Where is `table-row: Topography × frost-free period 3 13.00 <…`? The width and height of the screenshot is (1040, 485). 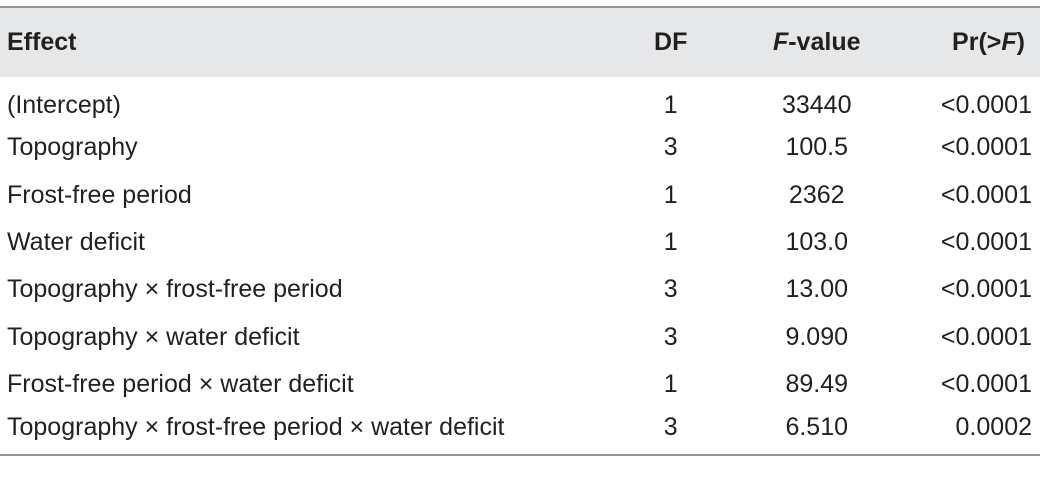
table-row: Topography × frost-free period 3 13.00 <… is located at coordinates (520, 289).